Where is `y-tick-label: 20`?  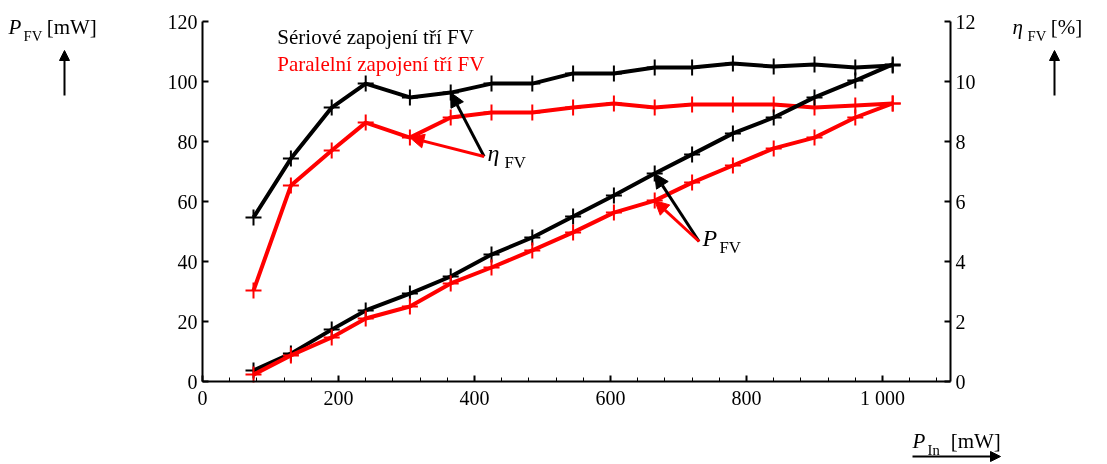 y-tick-label: 20 is located at coordinates (187, 321).